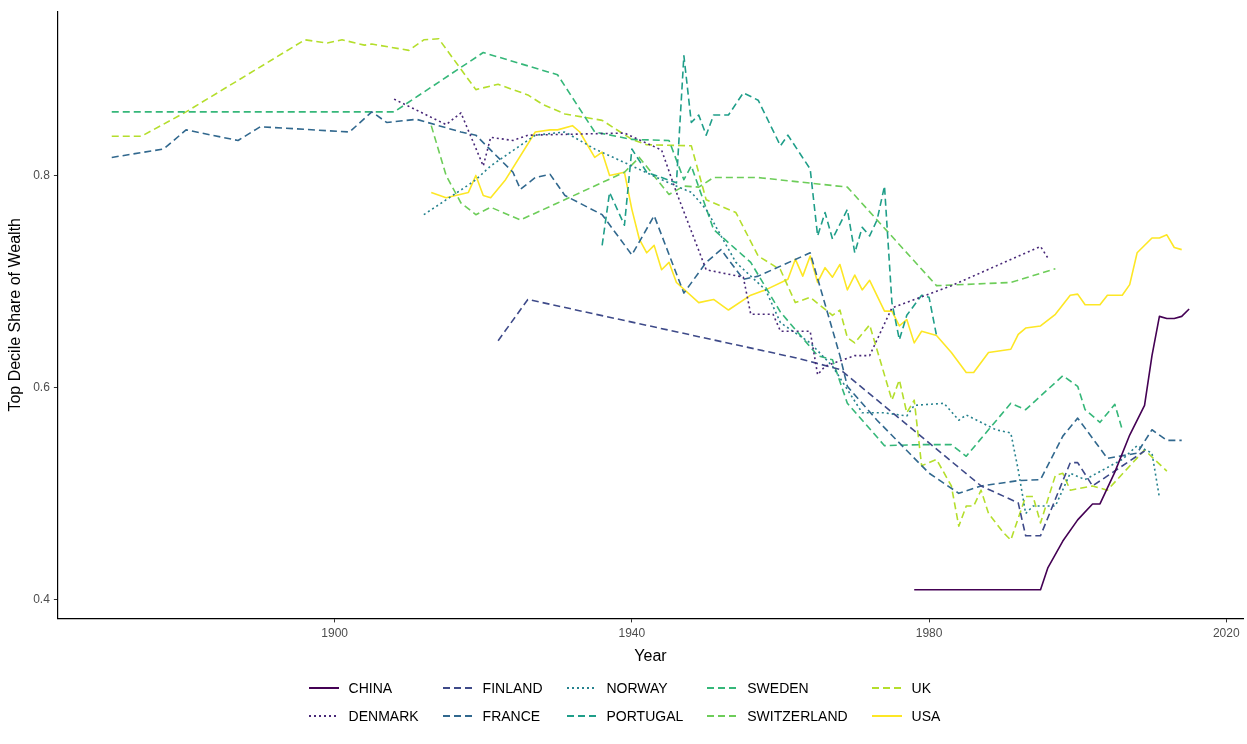 The height and width of the screenshot is (744, 1247). I want to click on legend-label: FRANCE, so click(511, 716).